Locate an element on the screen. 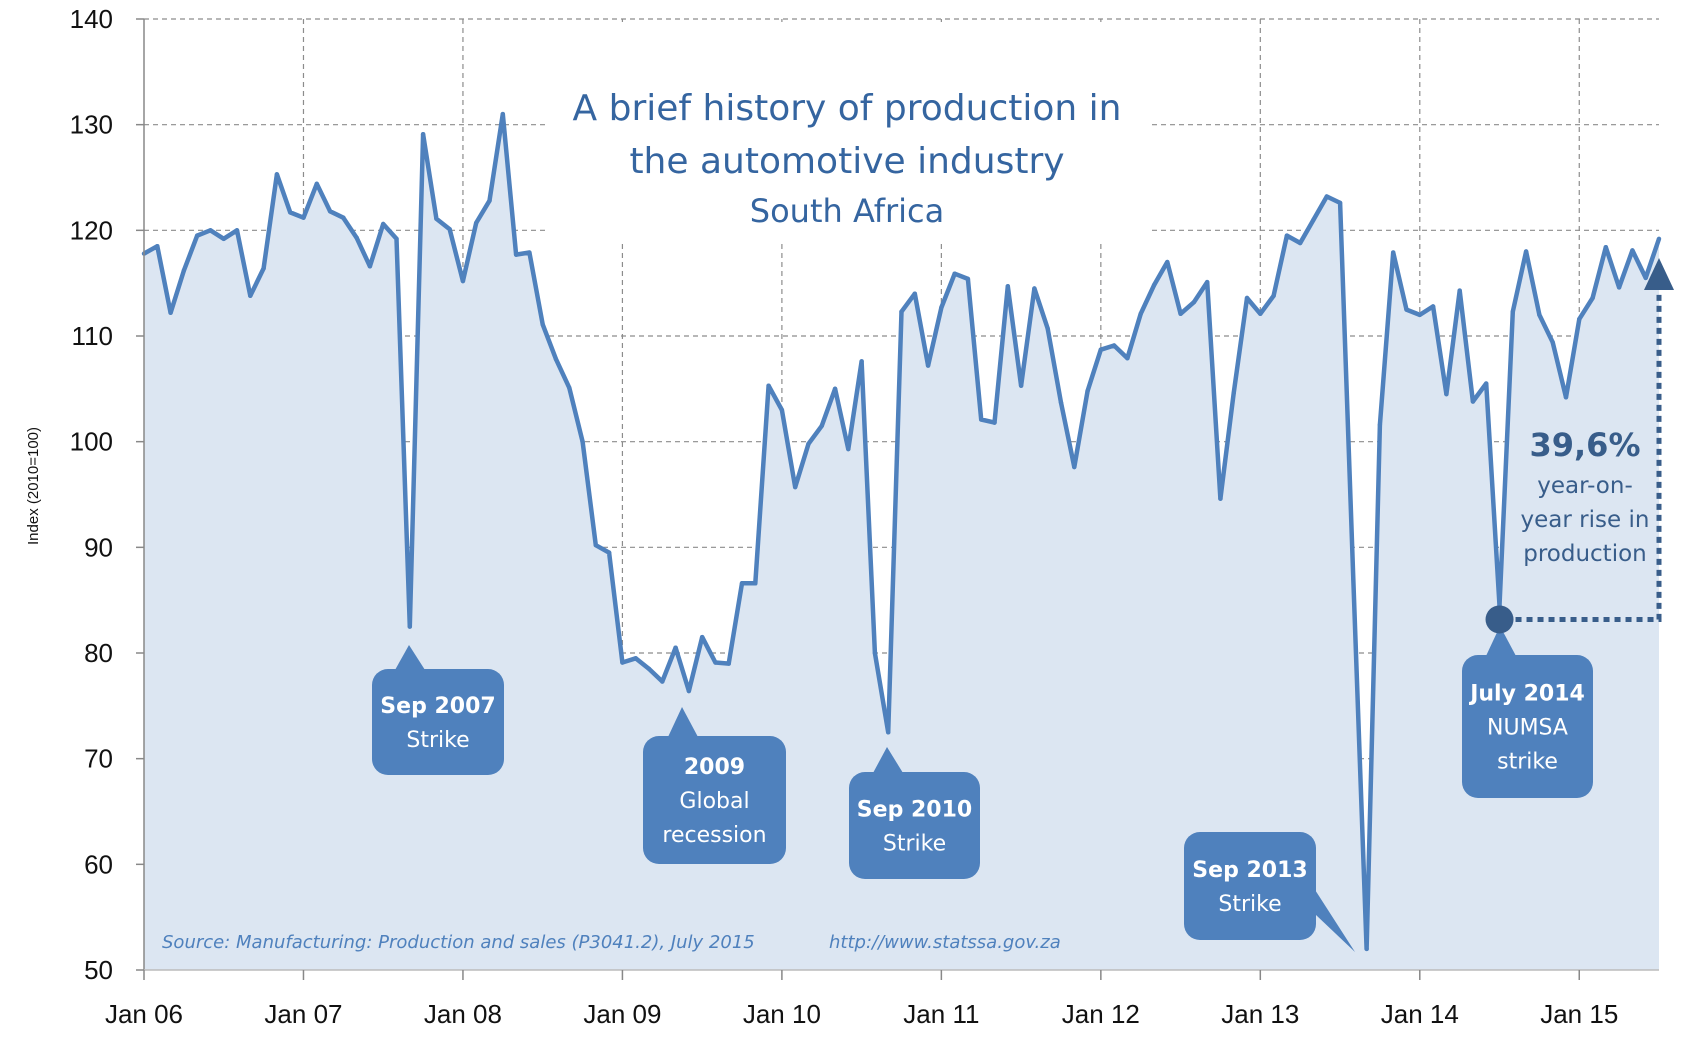  callout-title: July 2014 is located at coordinates (1526, 694).